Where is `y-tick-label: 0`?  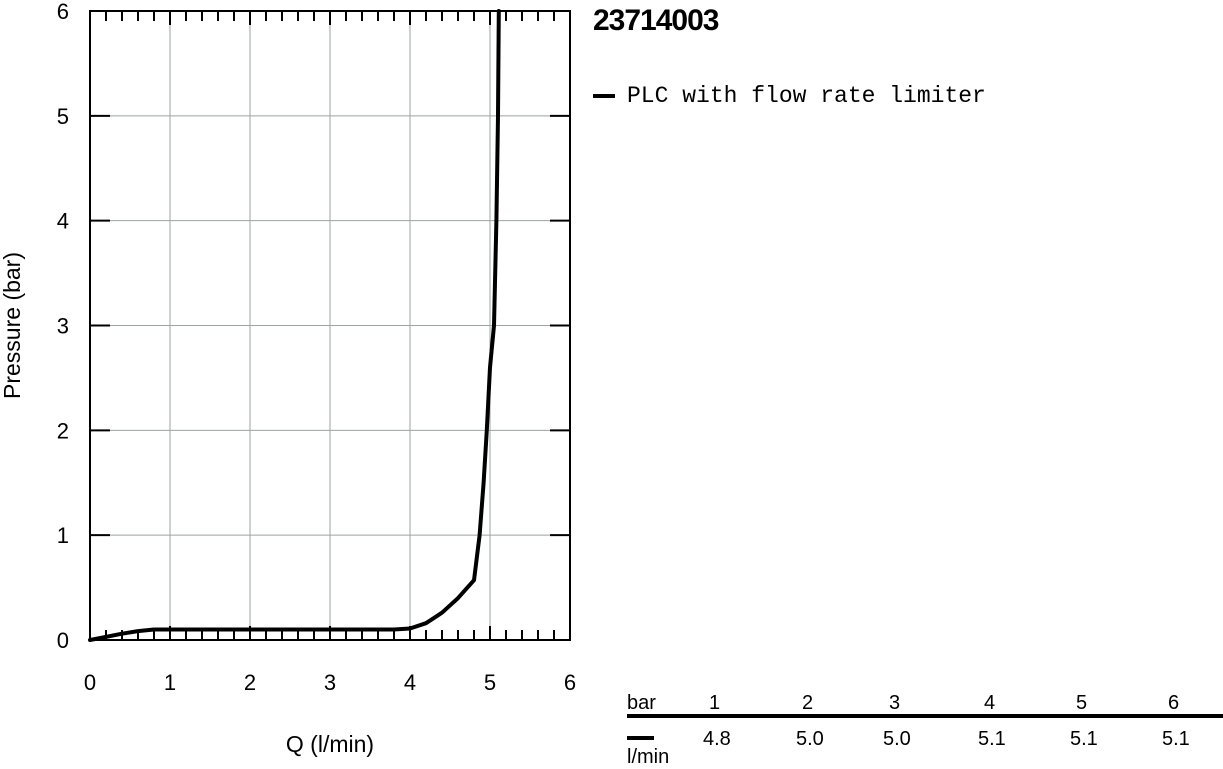 y-tick-label: 0 is located at coordinates (63, 640).